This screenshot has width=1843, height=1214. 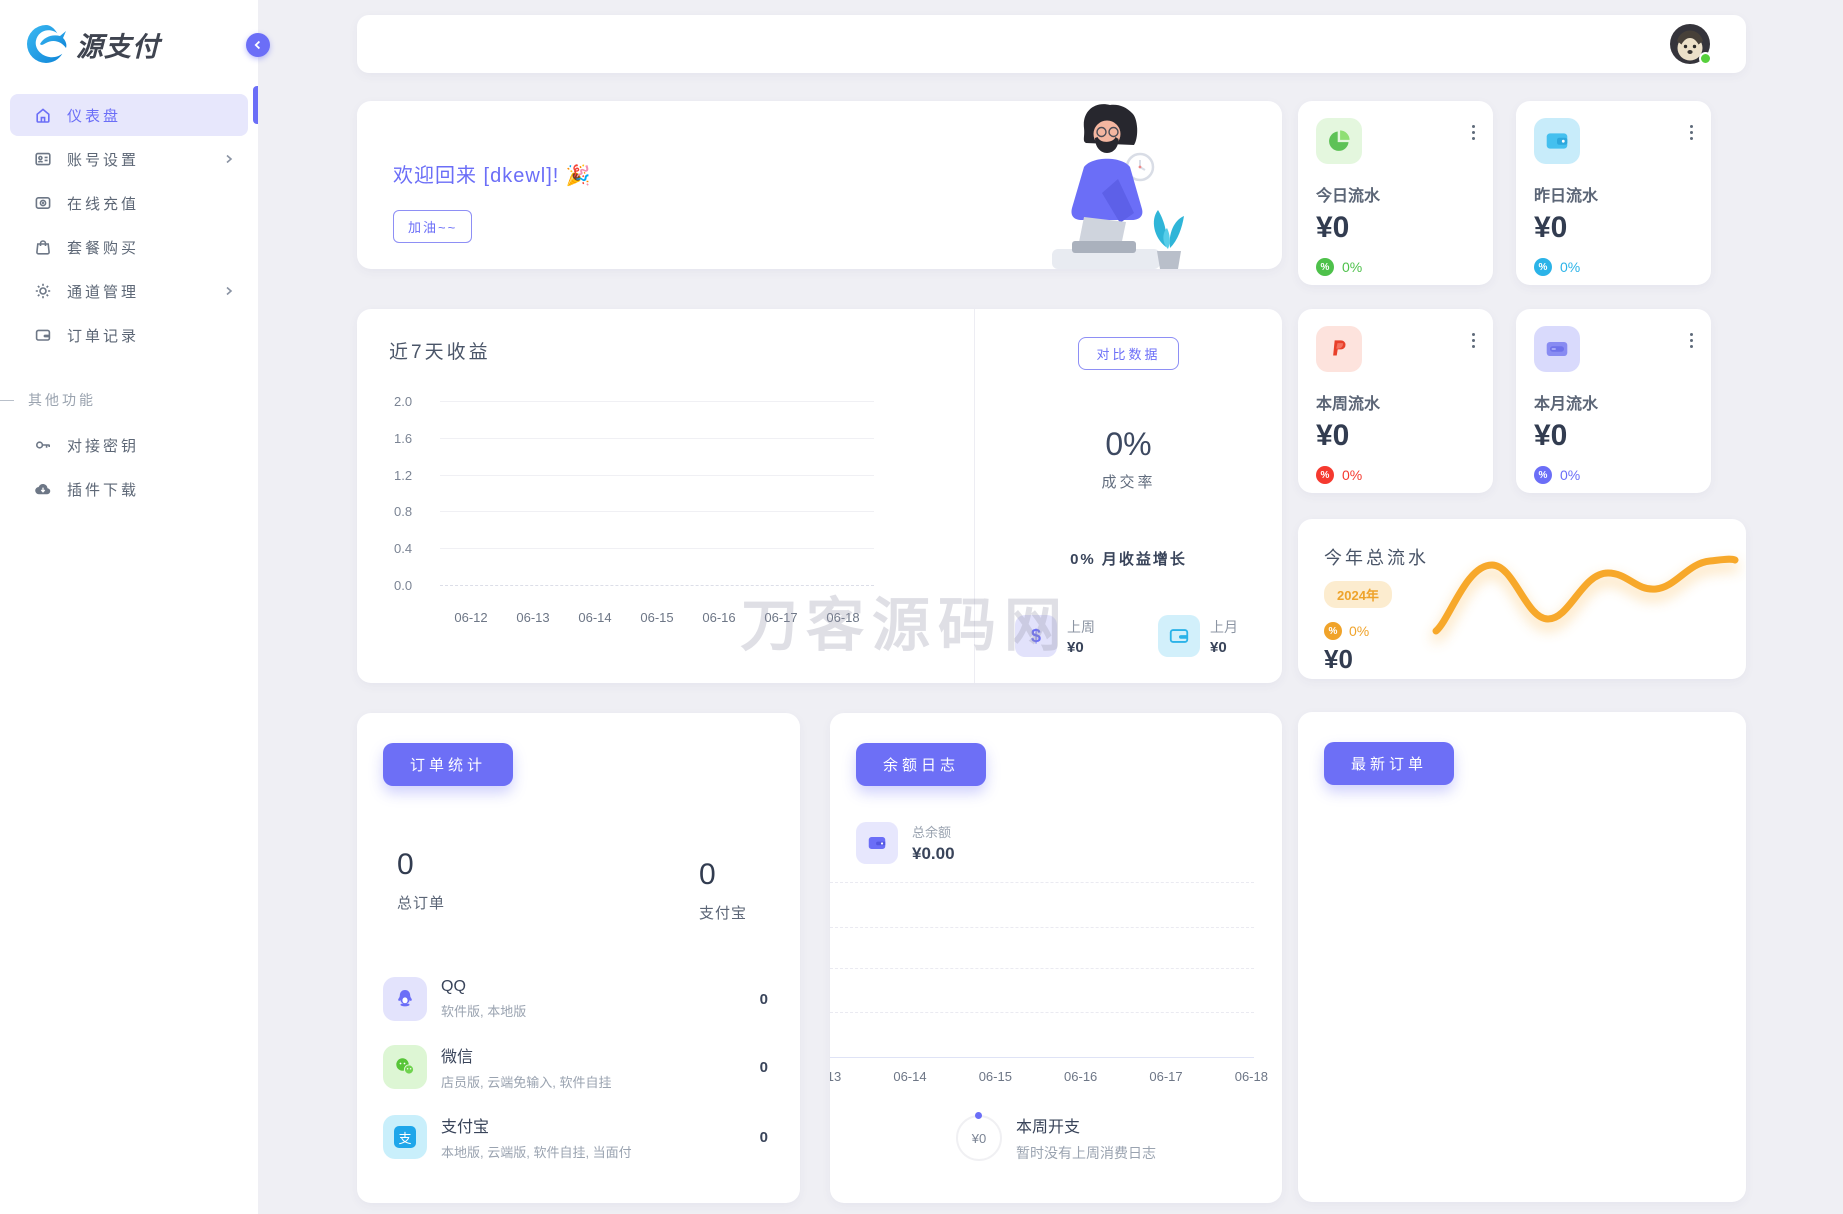 I want to click on y-tick: 0.4, so click(x=403, y=549).